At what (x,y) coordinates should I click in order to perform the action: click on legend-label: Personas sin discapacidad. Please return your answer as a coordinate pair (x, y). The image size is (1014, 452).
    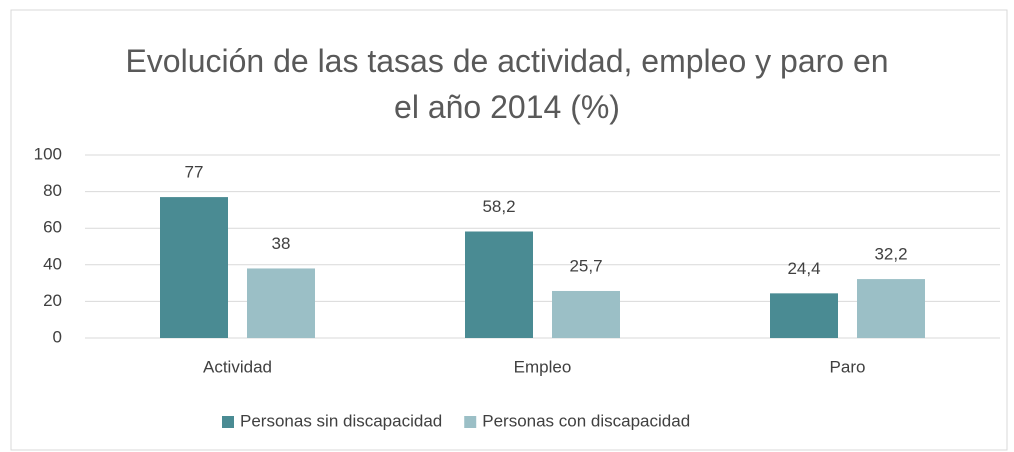
    Looking at the image, I should click on (341, 420).